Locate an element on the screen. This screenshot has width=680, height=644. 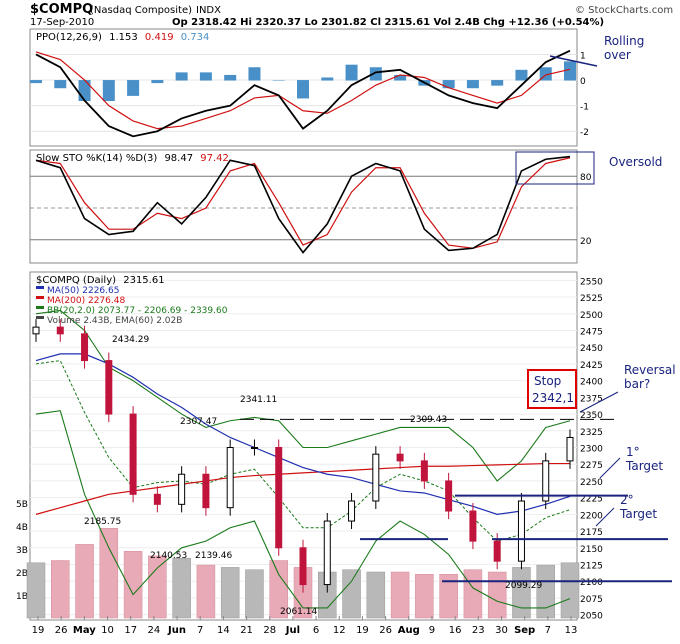
volume-tick-label: 4B is located at coordinates (22, 528).